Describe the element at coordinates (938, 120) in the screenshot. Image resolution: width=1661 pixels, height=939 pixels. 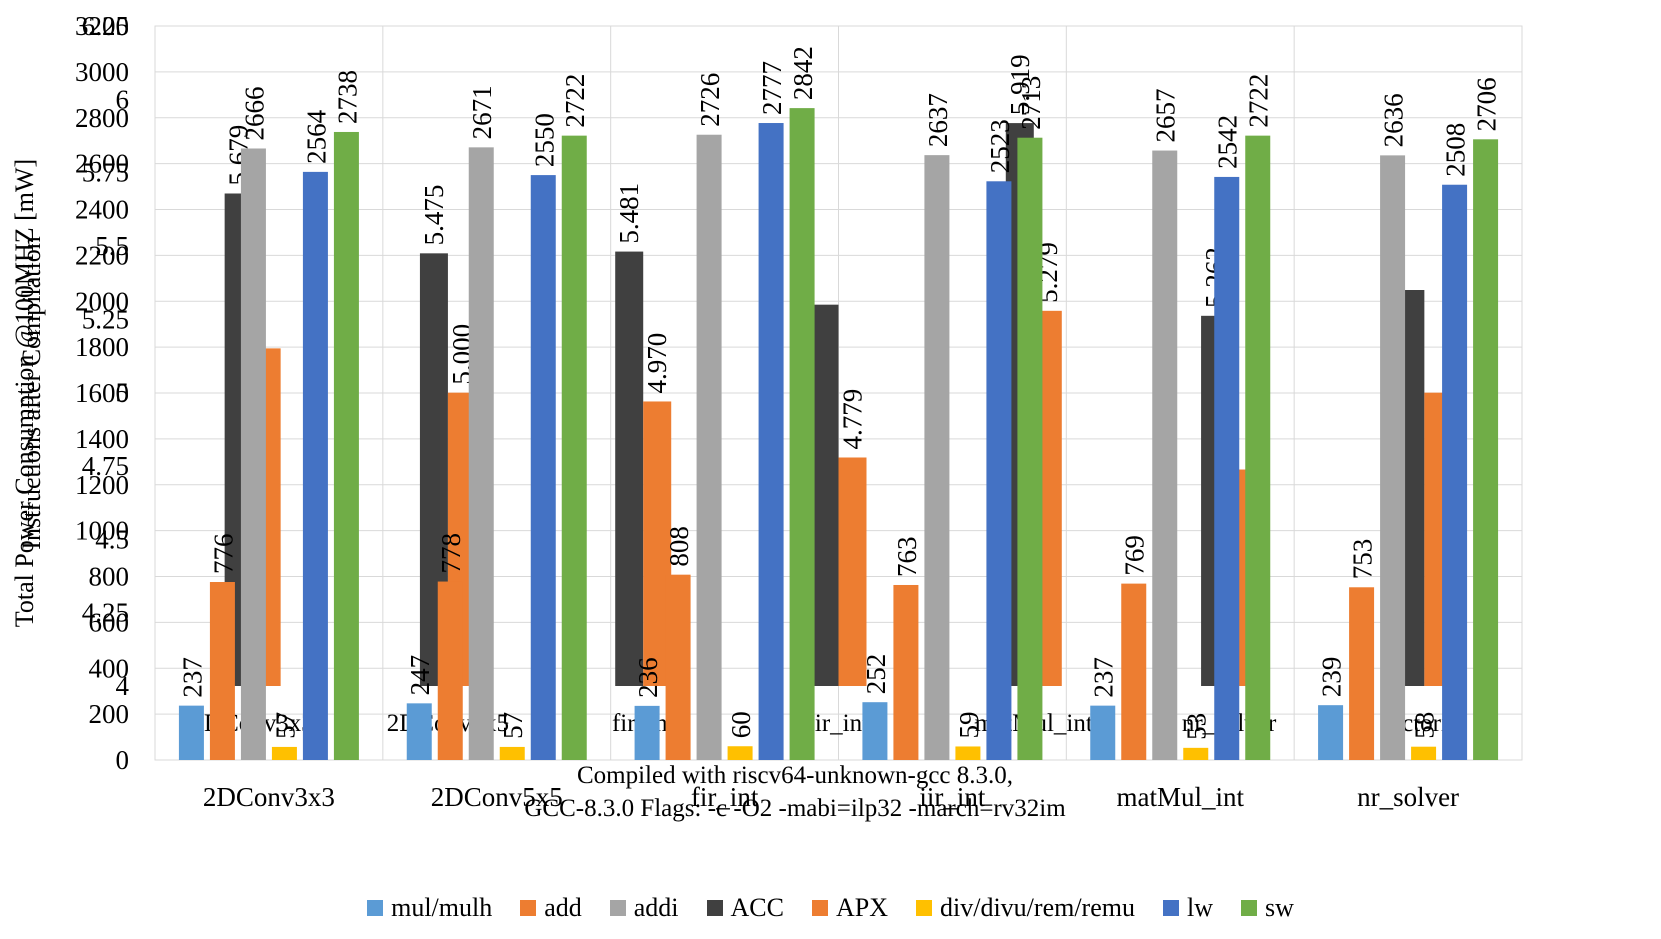
I see `bar-data-label: 2637` at that location.